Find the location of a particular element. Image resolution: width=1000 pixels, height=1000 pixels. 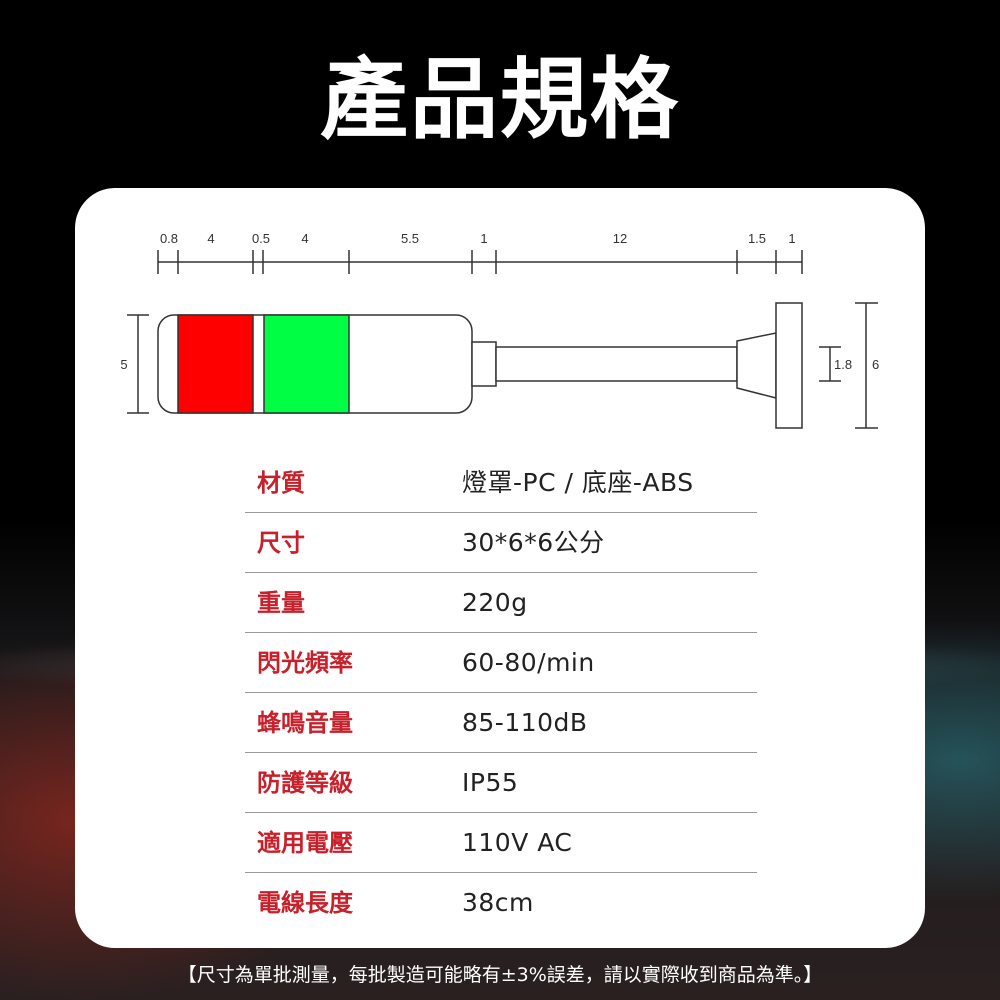

spec-row: 閃光頻率 60-80/min is located at coordinates (501, 663).